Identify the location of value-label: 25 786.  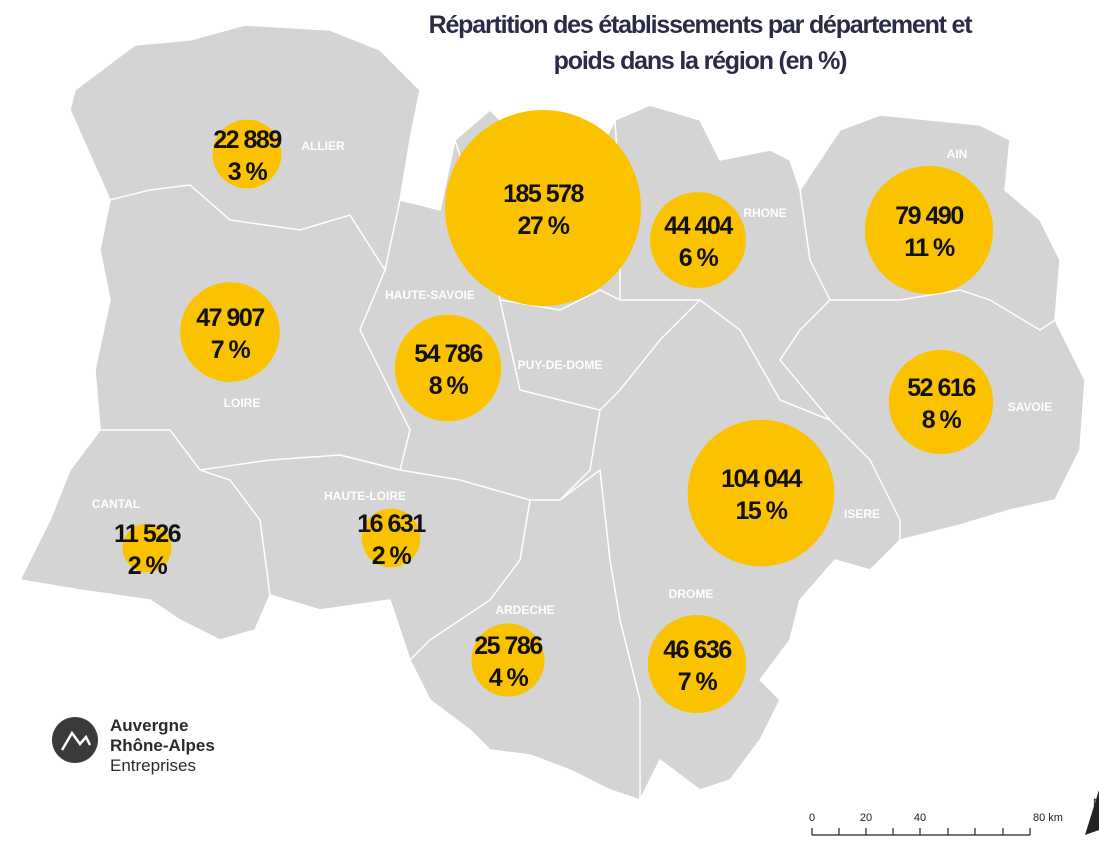
(508, 646).